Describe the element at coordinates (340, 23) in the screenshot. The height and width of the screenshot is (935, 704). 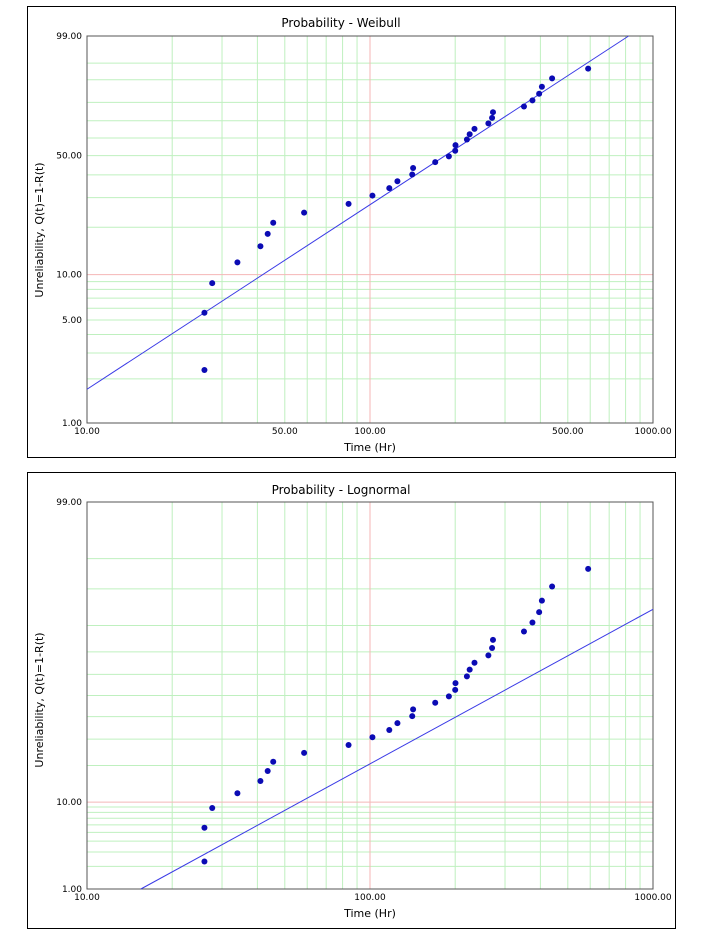
I see `chart-title: Probability - Weibull` at that location.